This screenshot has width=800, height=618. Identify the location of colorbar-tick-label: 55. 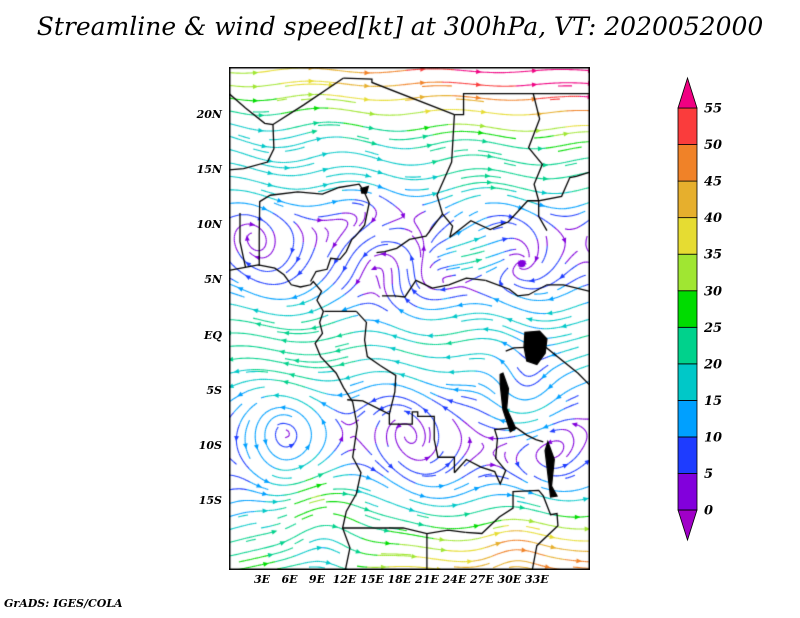
(713, 109).